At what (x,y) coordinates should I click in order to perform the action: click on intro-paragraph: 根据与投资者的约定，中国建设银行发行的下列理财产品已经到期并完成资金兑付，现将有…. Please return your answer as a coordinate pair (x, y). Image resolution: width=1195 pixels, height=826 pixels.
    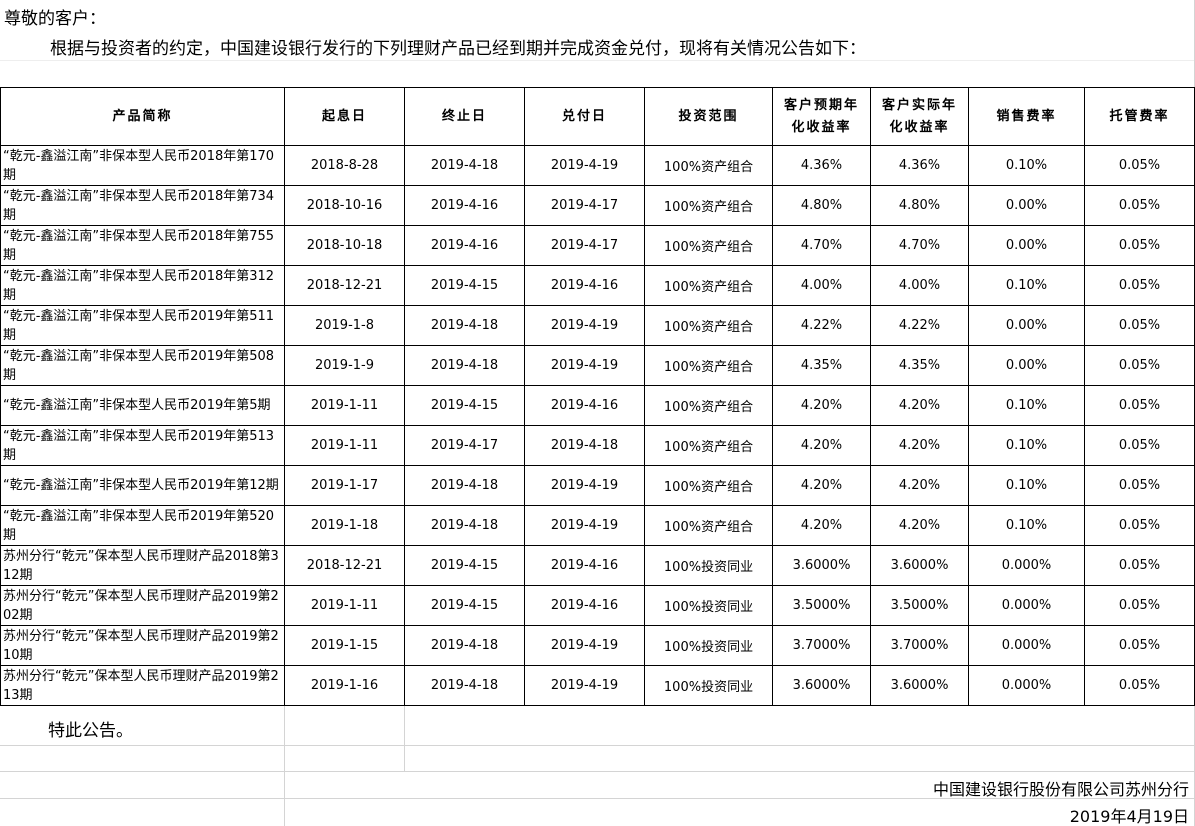
    Looking at the image, I should click on (458, 49).